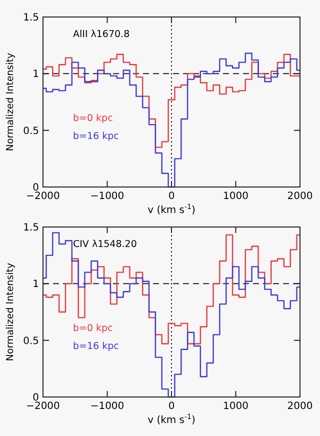  Describe the element at coordinates (105, 244) in the screenshot. I see `text: CIV λ1548.20` at that location.